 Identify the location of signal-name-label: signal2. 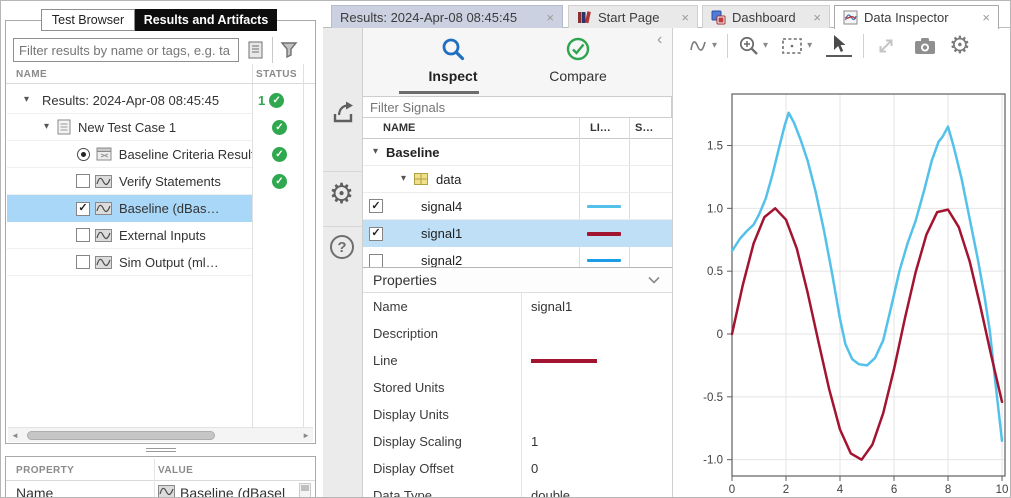
(442, 260).